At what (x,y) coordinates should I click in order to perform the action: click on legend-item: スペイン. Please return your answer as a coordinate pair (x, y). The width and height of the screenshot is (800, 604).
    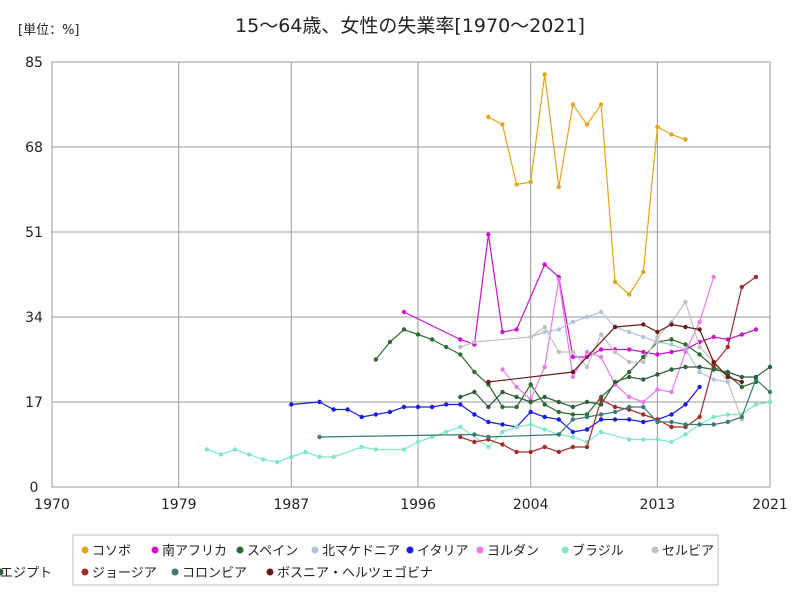
    Looking at the image, I should click on (267, 551).